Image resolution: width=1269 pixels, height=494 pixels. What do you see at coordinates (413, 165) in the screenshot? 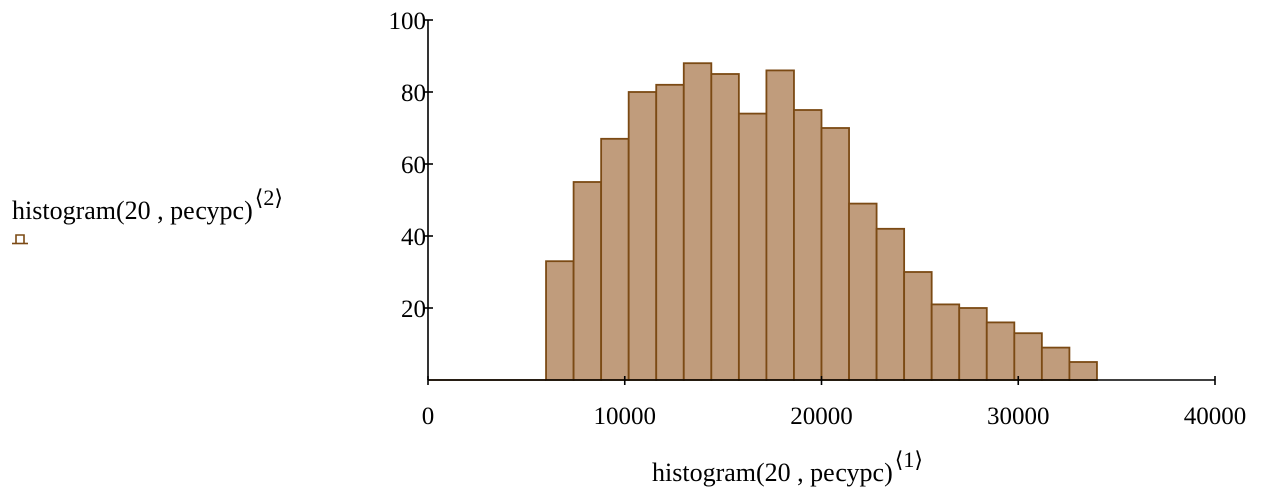
I see `y-tick-label: 60` at bounding box center [413, 165].